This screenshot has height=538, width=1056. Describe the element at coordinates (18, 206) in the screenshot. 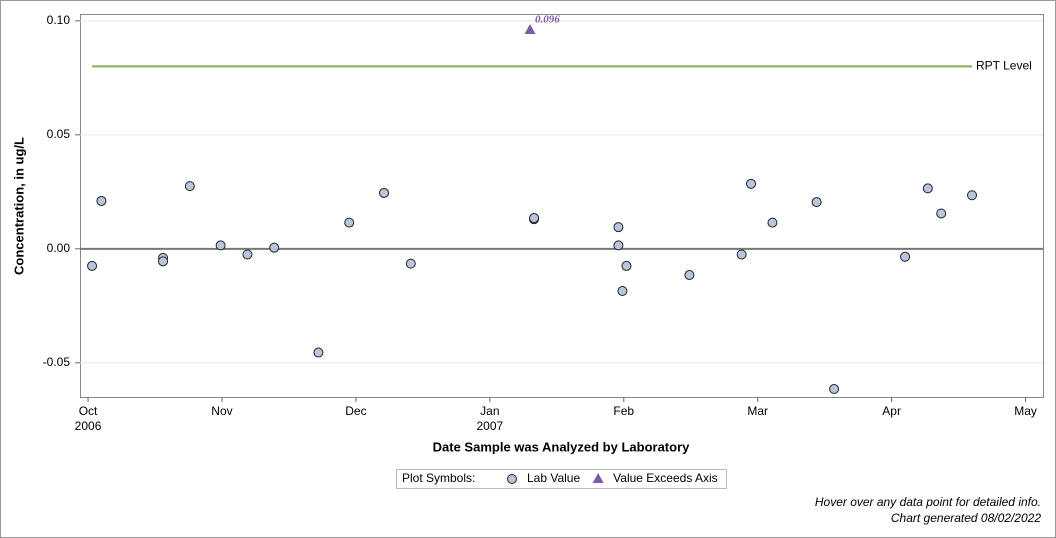

I see `y-axis-title: Concentration, in ug/L` at that location.